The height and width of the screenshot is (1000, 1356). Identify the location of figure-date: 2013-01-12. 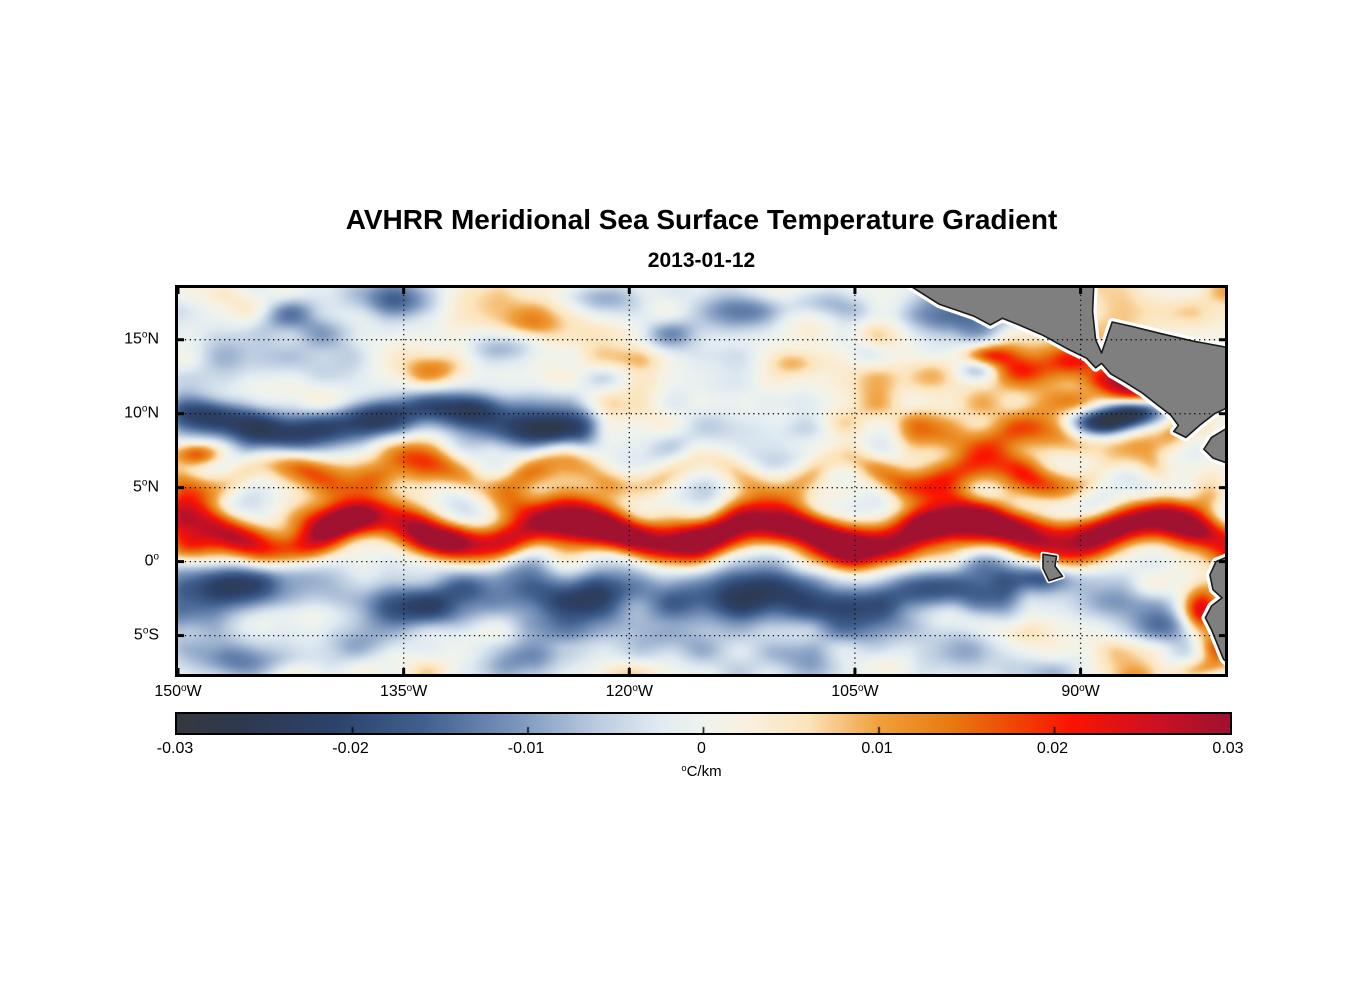
(701, 260).